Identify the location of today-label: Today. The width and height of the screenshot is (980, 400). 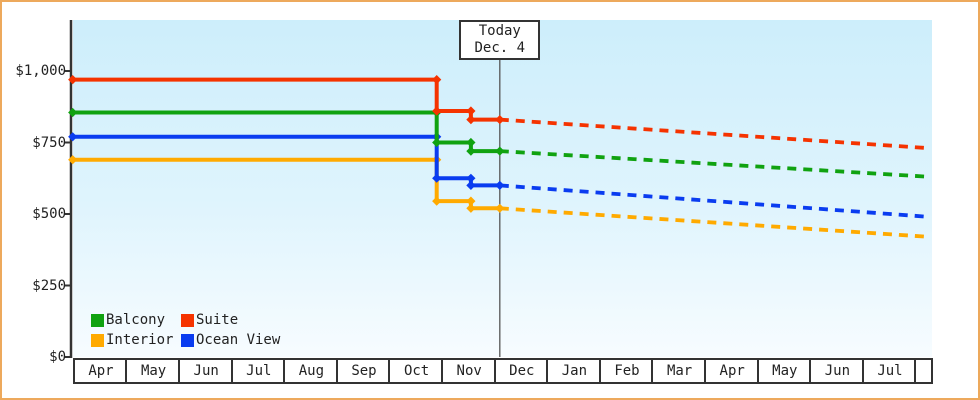
(499, 31).